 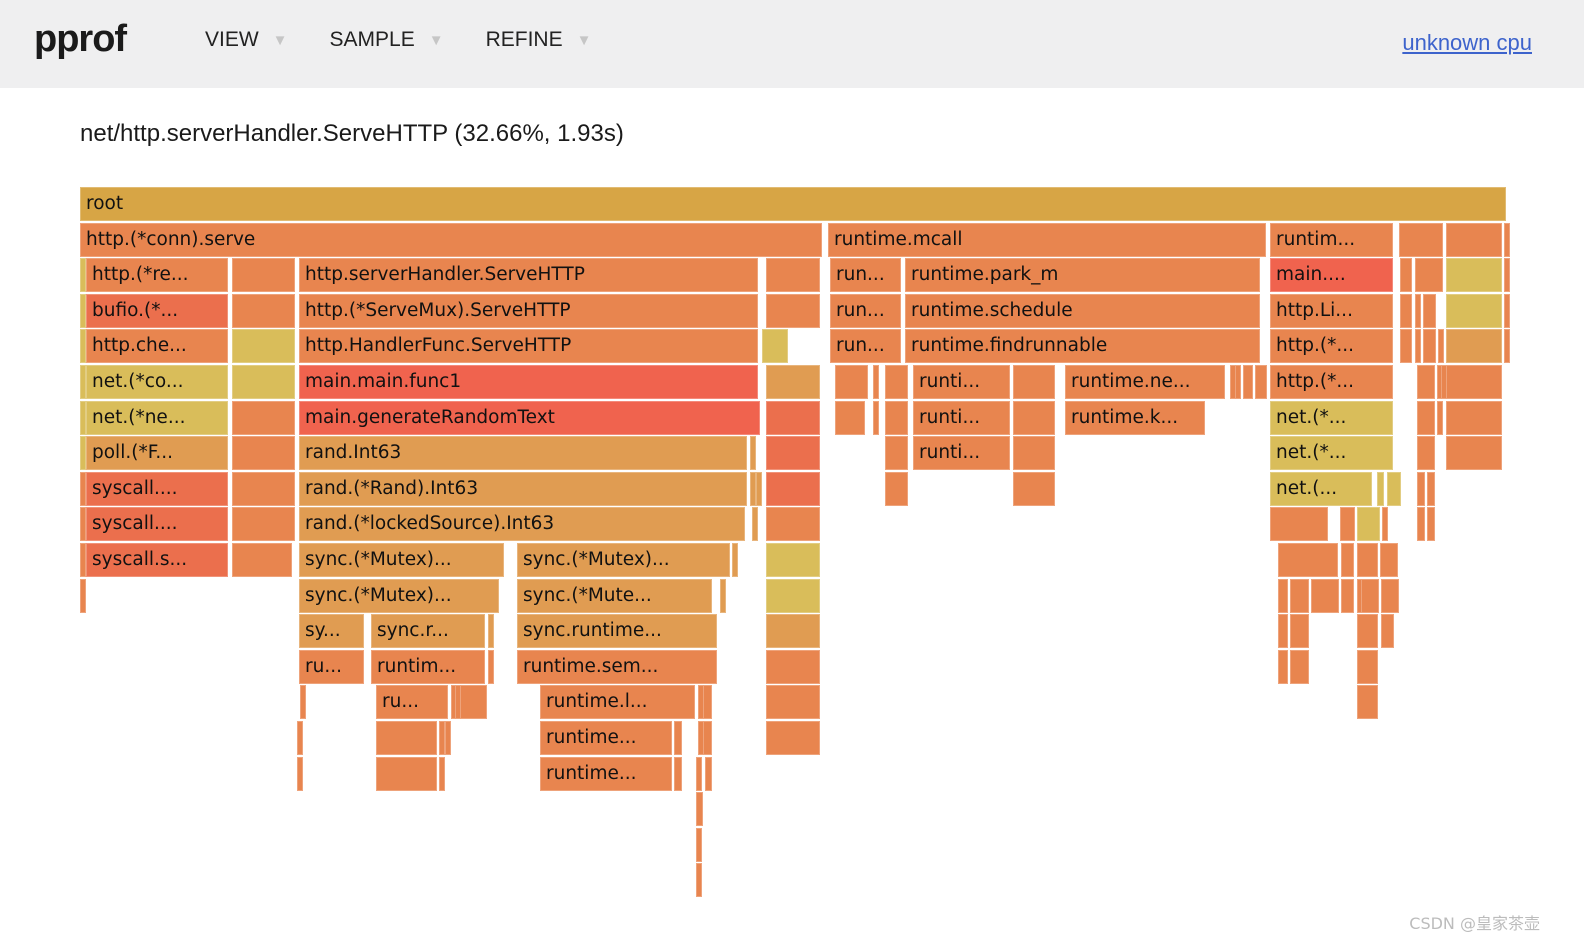 I want to click on menu-refine: REFINE ▼, so click(x=539, y=40).